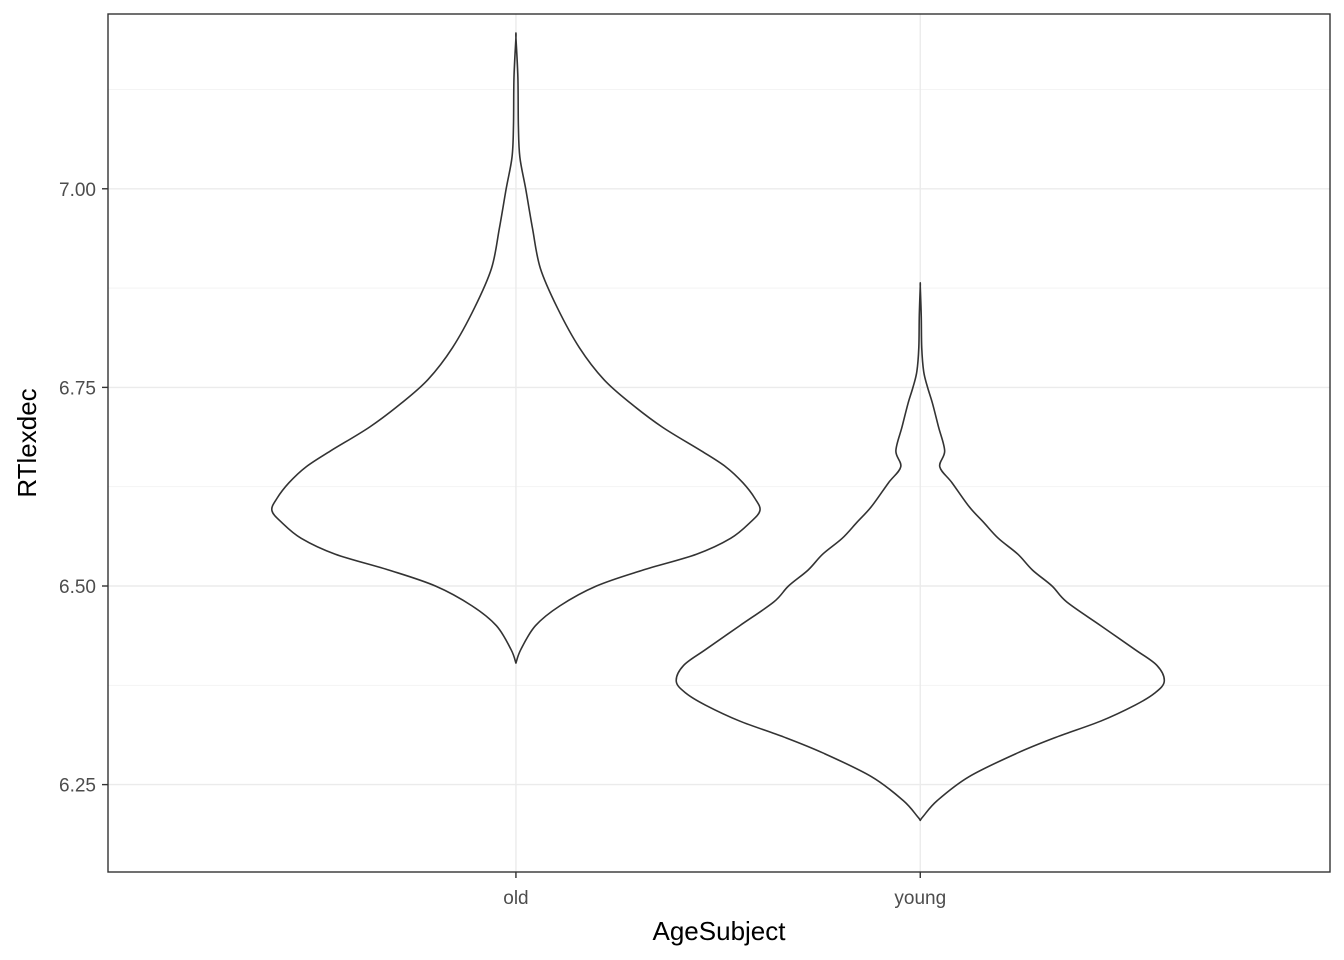 This screenshot has height=960, width=1344. Describe the element at coordinates (77, 587) in the screenshot. I see `y-tick-label: 6.50` at that location.